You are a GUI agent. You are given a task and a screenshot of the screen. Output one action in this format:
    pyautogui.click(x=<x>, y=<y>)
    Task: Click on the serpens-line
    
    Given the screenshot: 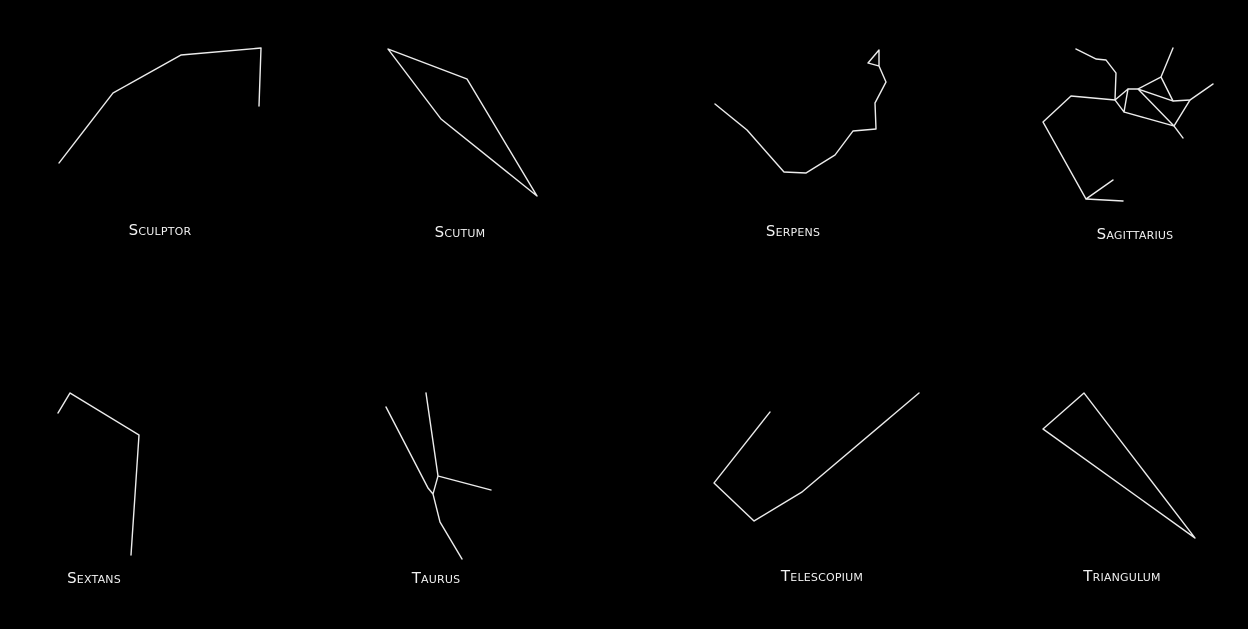 What is the action you would take?
    pyautogui.click(x=800, y=111)
    